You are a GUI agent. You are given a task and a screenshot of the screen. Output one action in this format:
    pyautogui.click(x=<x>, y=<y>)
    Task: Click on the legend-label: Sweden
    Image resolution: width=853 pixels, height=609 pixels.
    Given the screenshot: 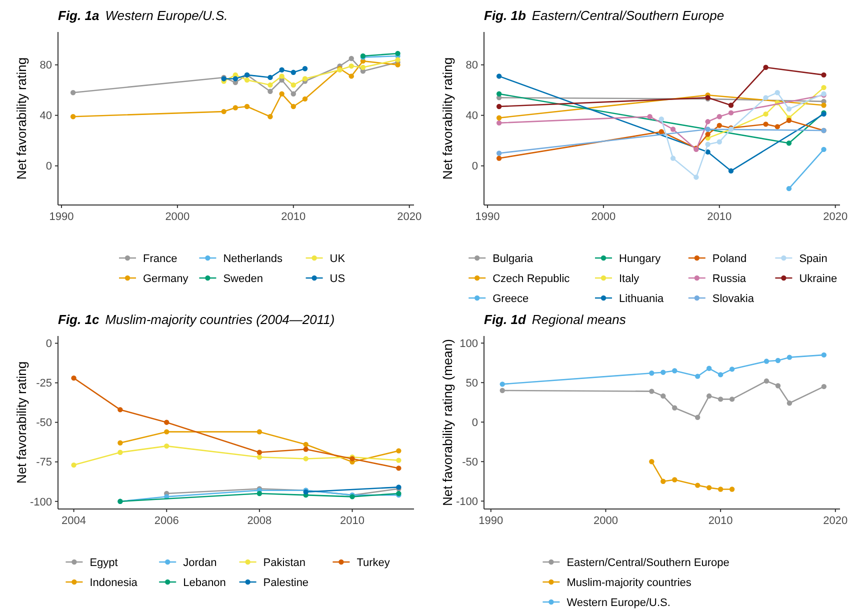 What is the action you would take?
    pyautogui.click(x=243, y=278)
    